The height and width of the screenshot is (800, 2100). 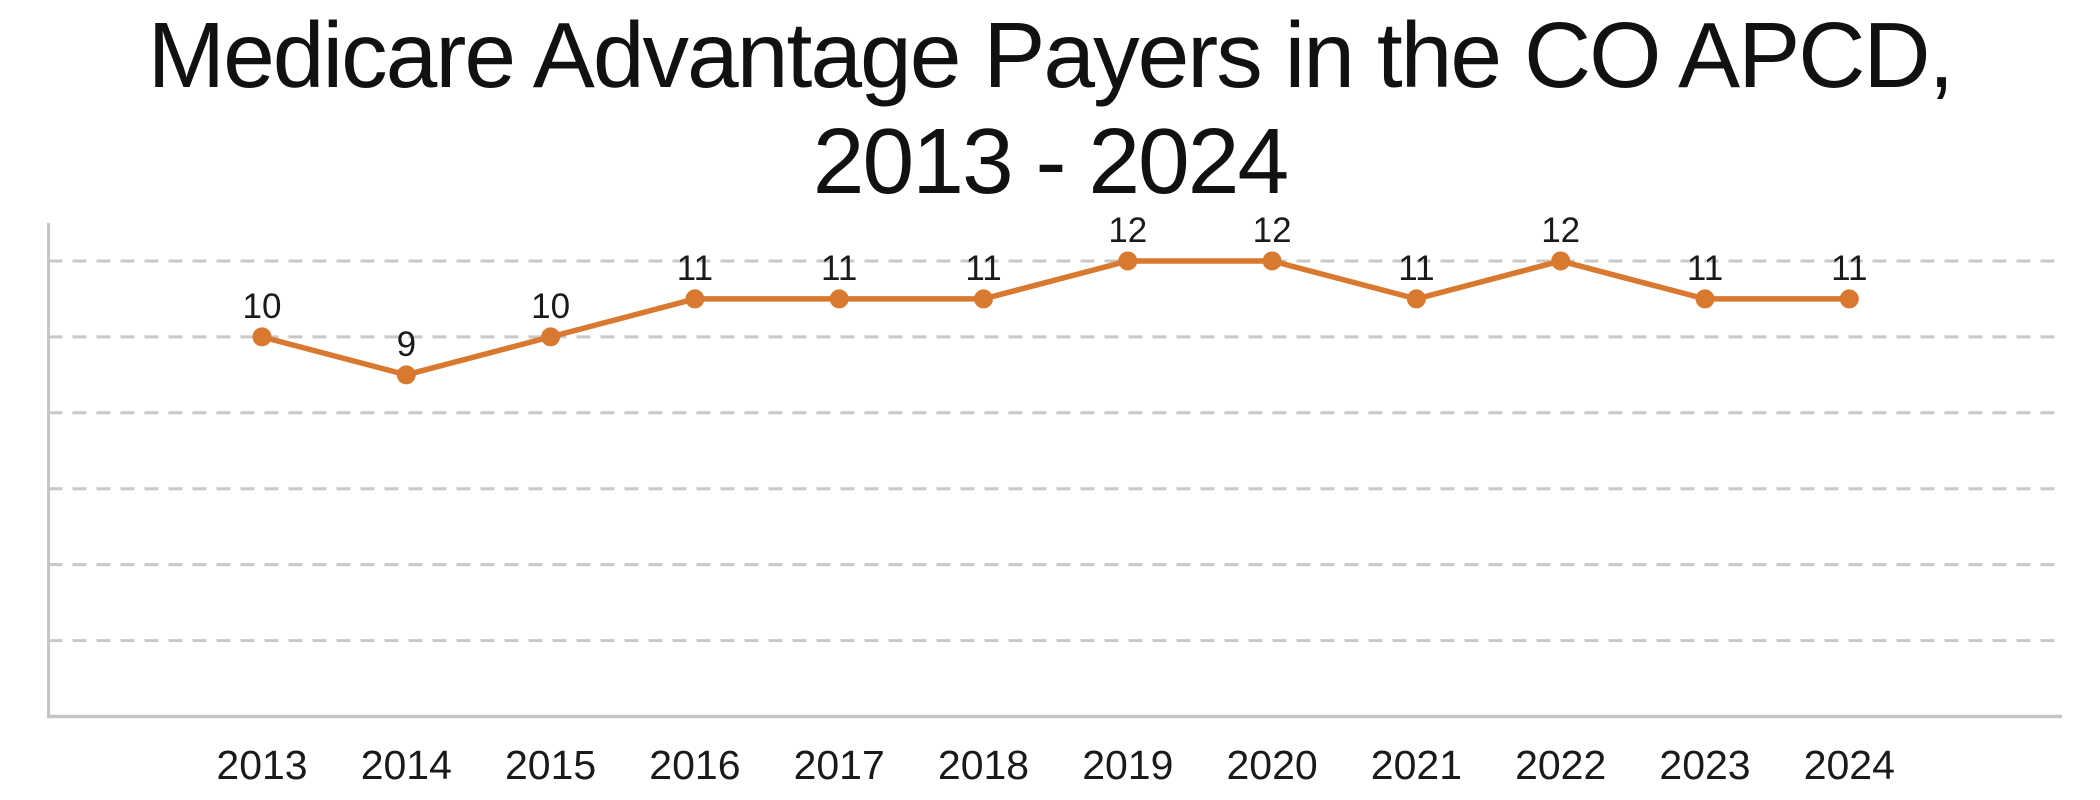 I want to click on series-line, so click(x=1055, y=318).